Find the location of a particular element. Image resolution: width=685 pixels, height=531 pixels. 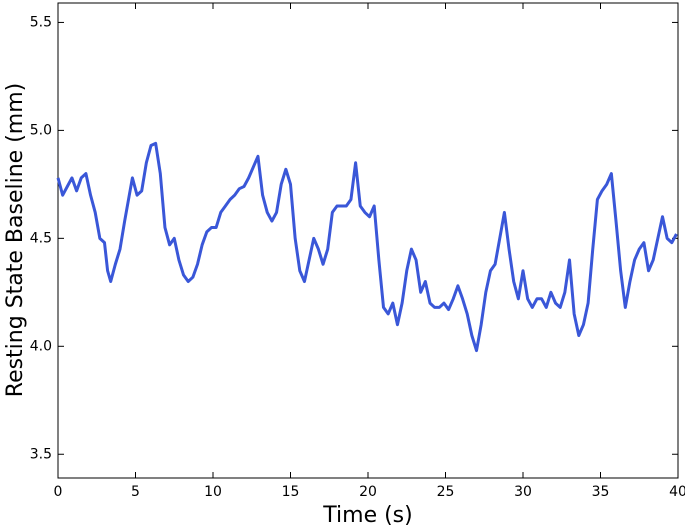

y-axis-label: Resting State Baseline (mm) is located at coordinates (15, 240).